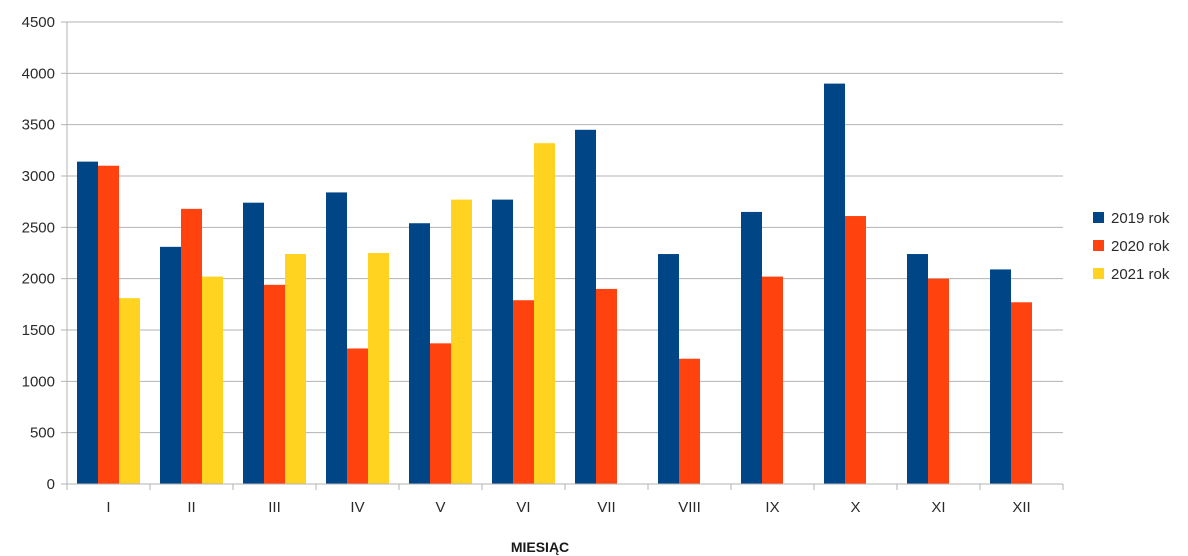  What do you see at coordinates (772, 507) in the screenshot?
I see `x-tick-label: IX` at bounding box center [772, 507].